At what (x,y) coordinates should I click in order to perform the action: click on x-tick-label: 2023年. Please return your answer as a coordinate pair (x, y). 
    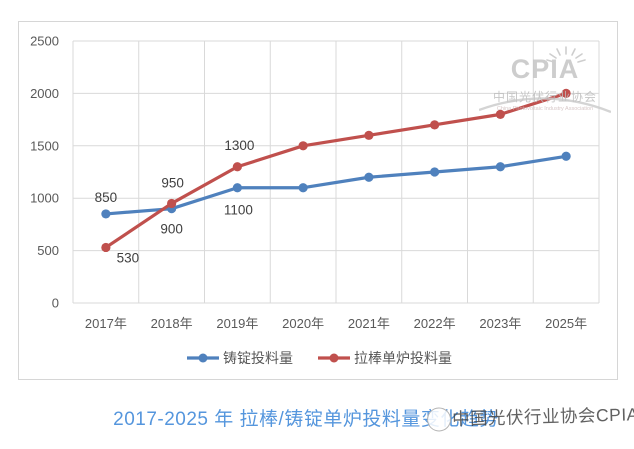
    Looking at the image, I should click on (500, 323).